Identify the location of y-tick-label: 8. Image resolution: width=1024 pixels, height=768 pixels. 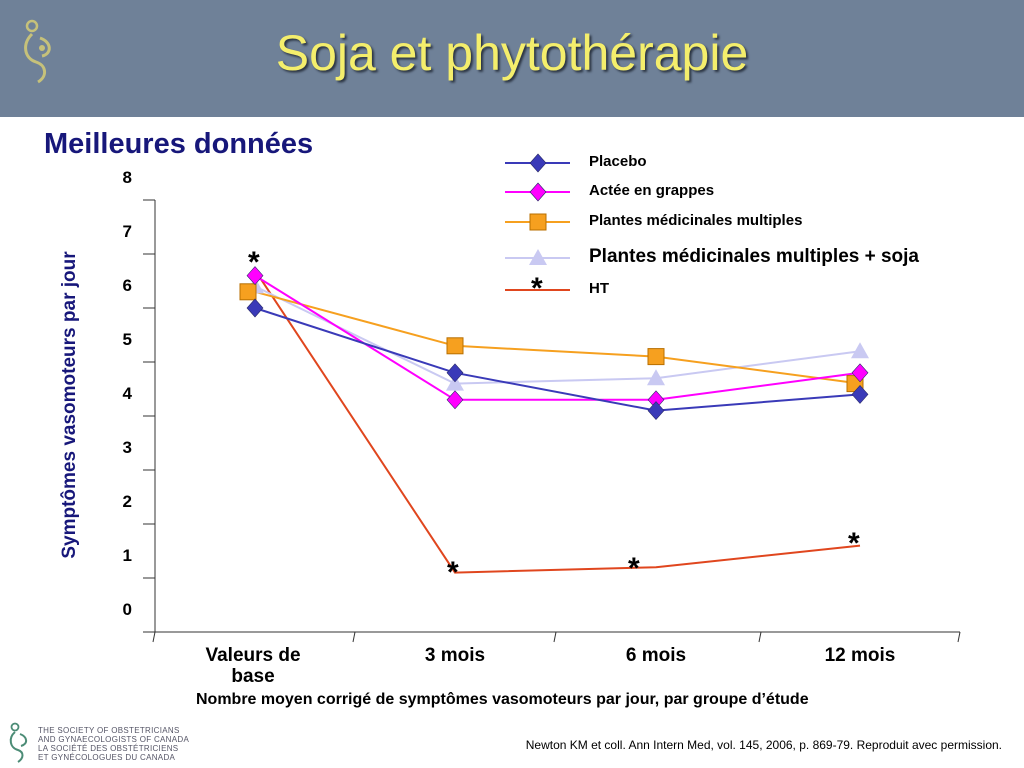
(127, 177).